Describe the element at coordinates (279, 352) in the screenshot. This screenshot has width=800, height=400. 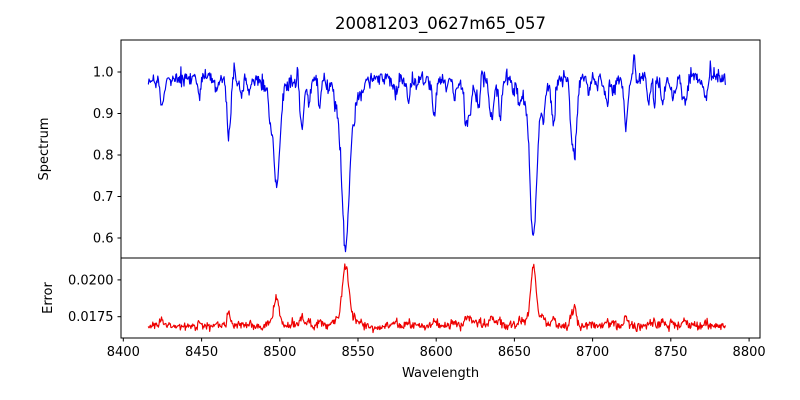
I see `x-tick-label: 8500` at that location.